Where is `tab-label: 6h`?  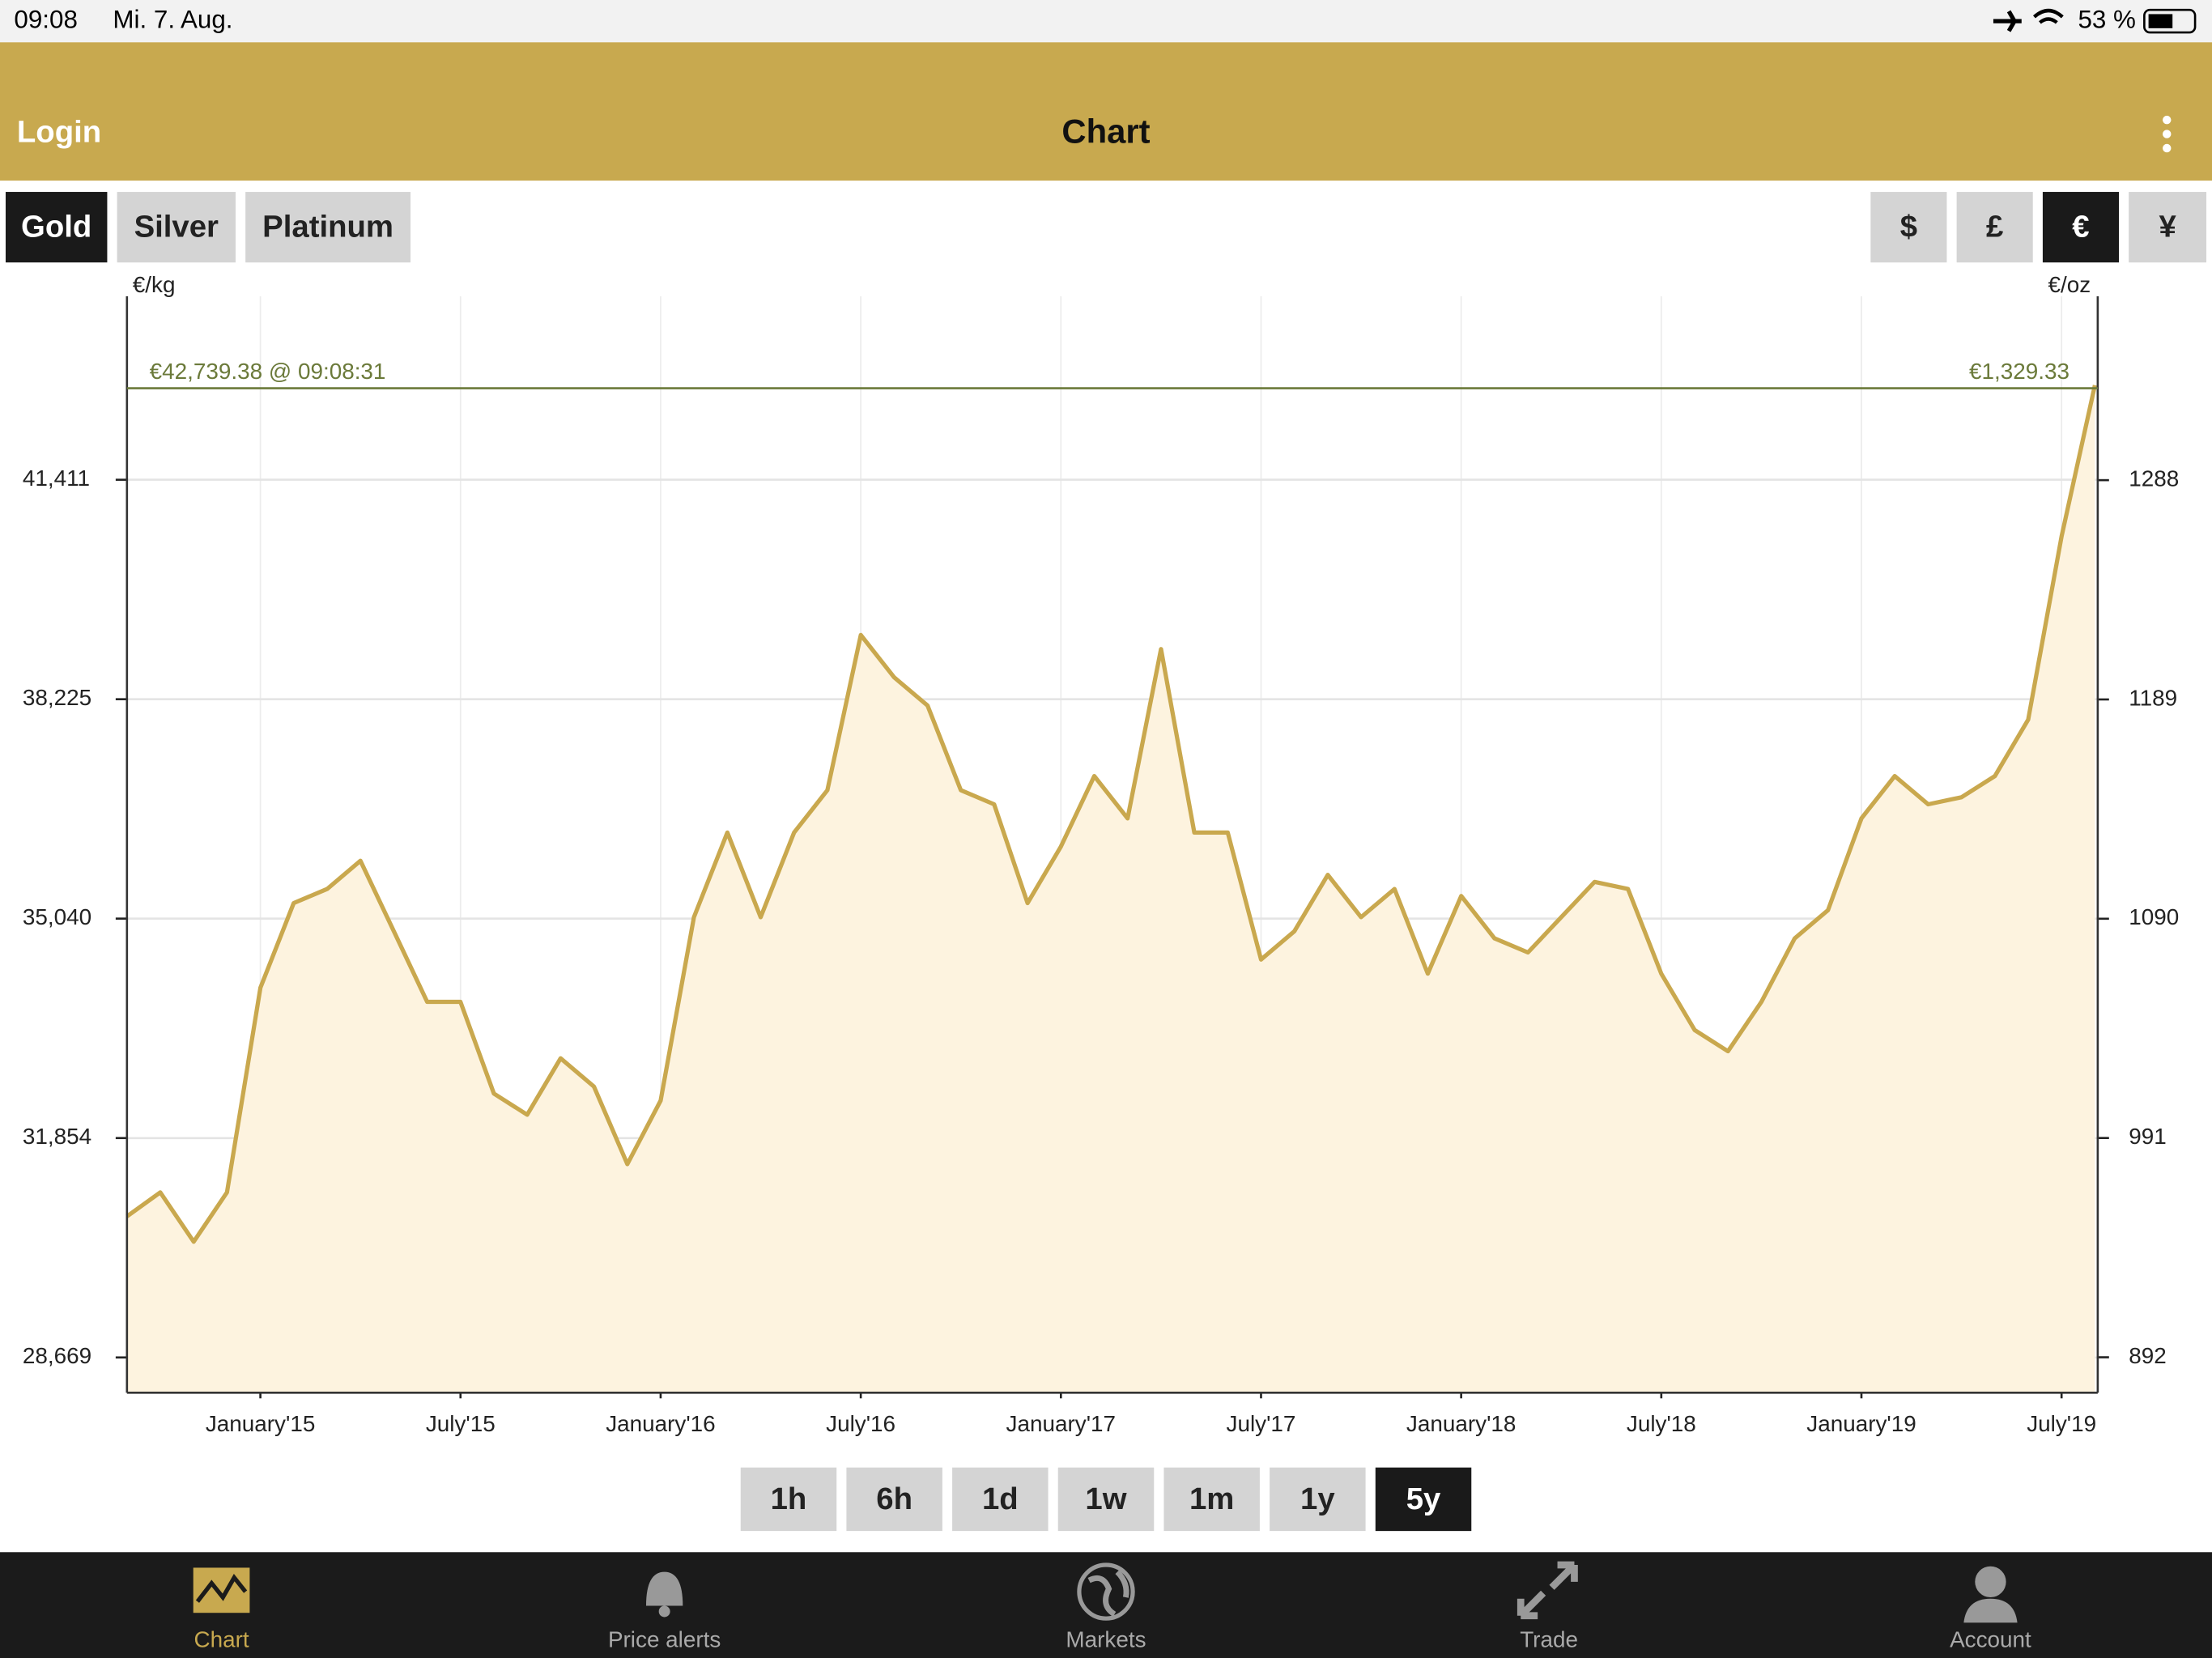 tab-label: 6h is located at coordinates (894, 1499).